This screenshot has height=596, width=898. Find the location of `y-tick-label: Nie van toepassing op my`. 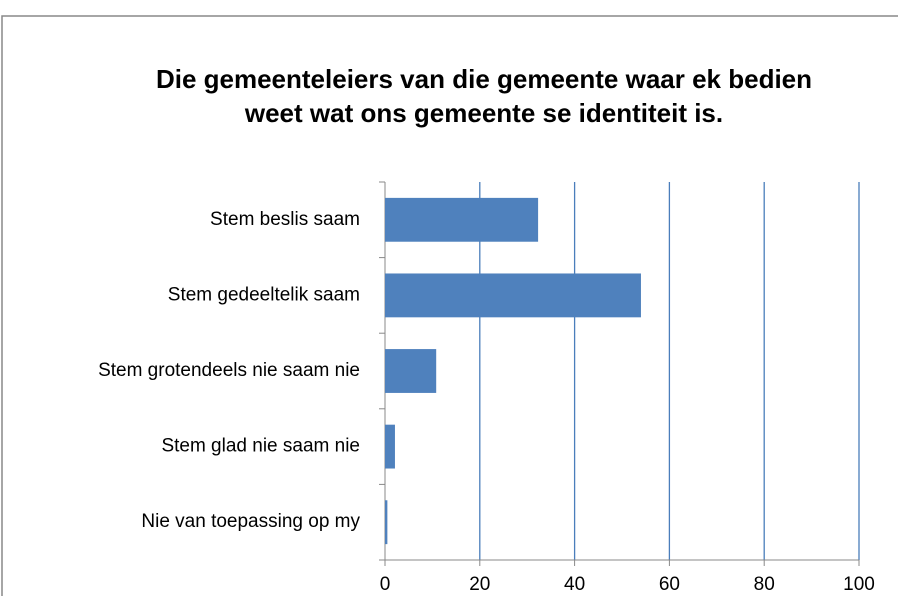

y-tick-label: Nie van toepassing op my is located at coordinates (250, 521).